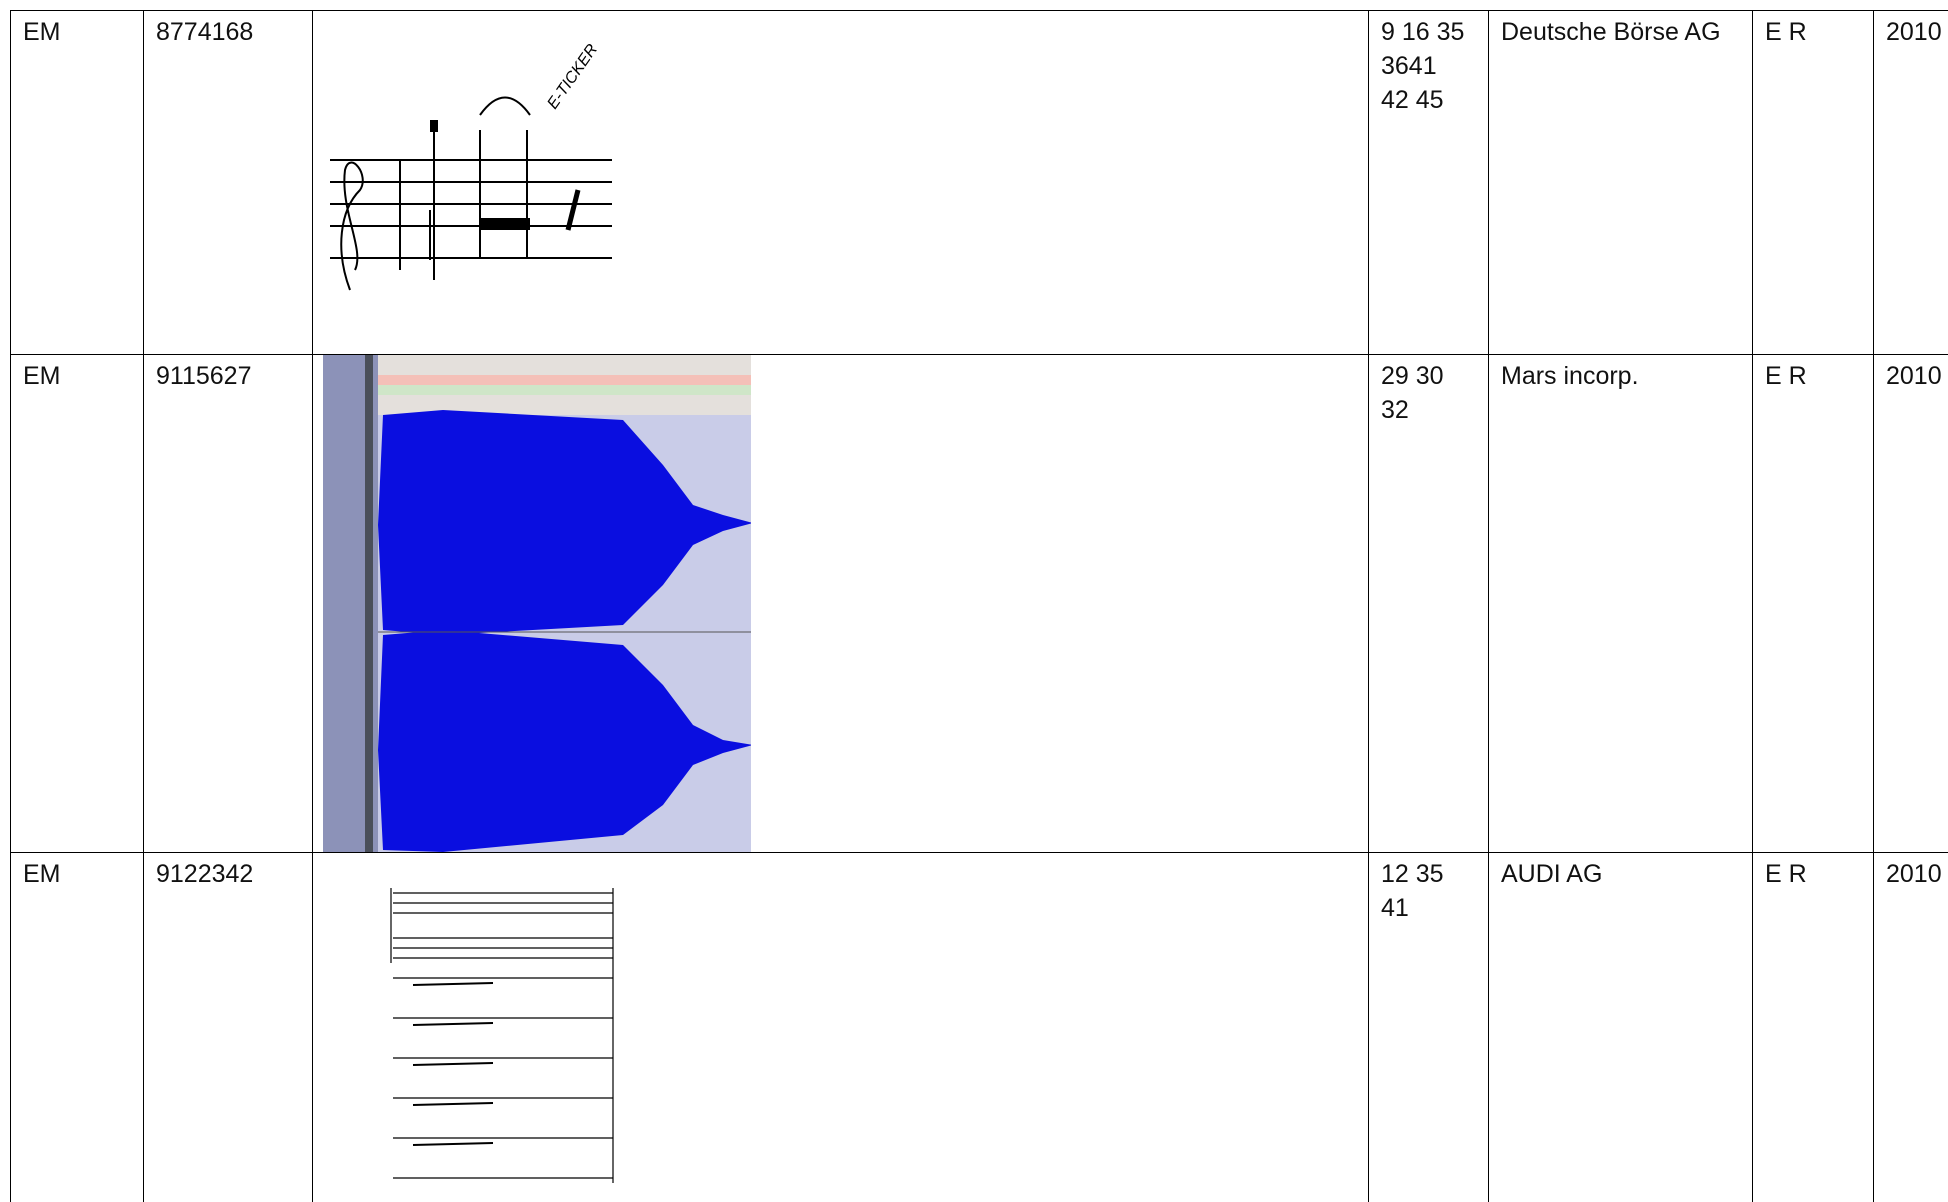  What do you see at coordinates (1620, 1027) in the screenshot?
I see `owner-cell: AUDI AG` at bounding box center [1620, 1027].